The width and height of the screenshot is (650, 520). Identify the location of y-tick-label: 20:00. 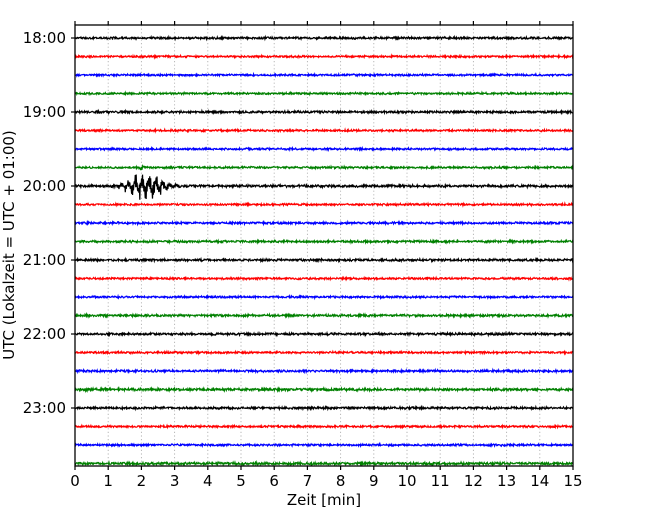
(44, 186).